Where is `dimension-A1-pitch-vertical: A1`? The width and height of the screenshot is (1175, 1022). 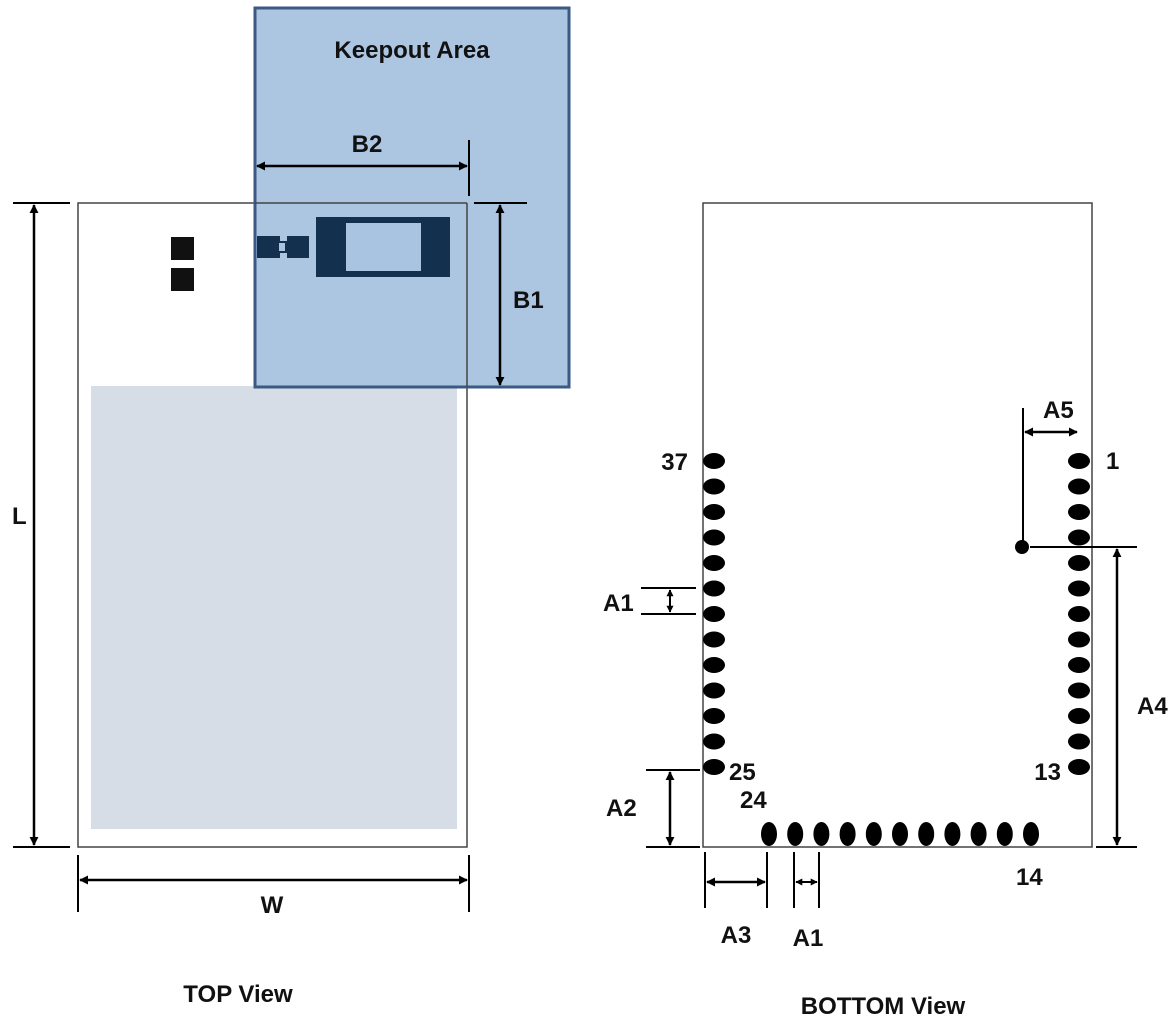 dimension-A1-pitch-vertical: A1 is located at coordinates (649, 602).